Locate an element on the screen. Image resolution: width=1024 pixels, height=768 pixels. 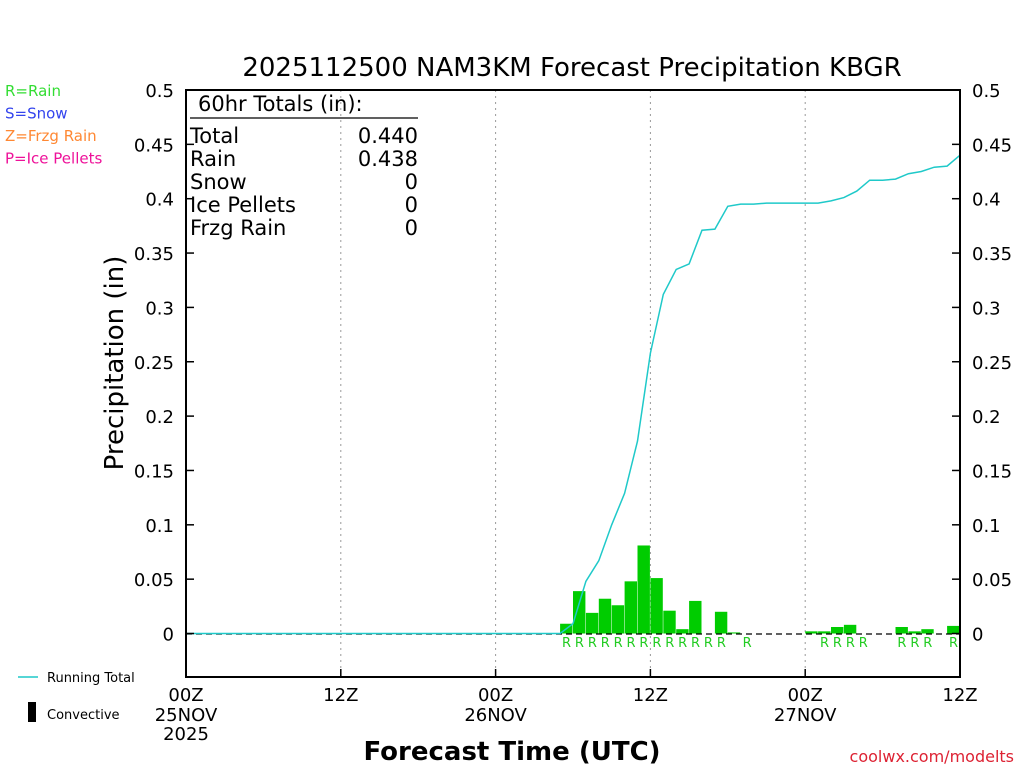
legend-type-label: P=Ice Pellets is located at coordinates (53, 159).